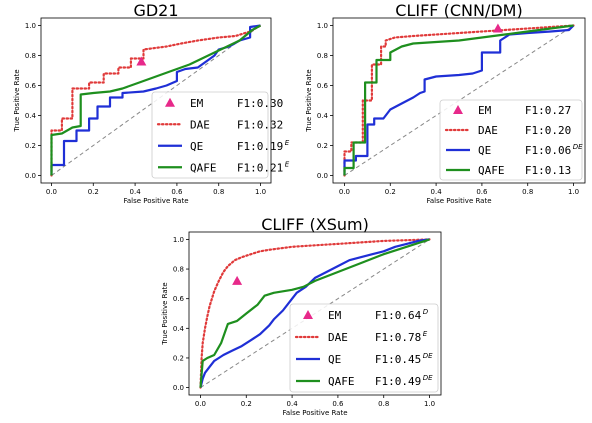 The height and width of the screenshot is (423, 592). What do you see at coordinates (260, 167) in the screenshot?
I see `legend-f1-score: F1:0.21` at bounding box center [260, 167].